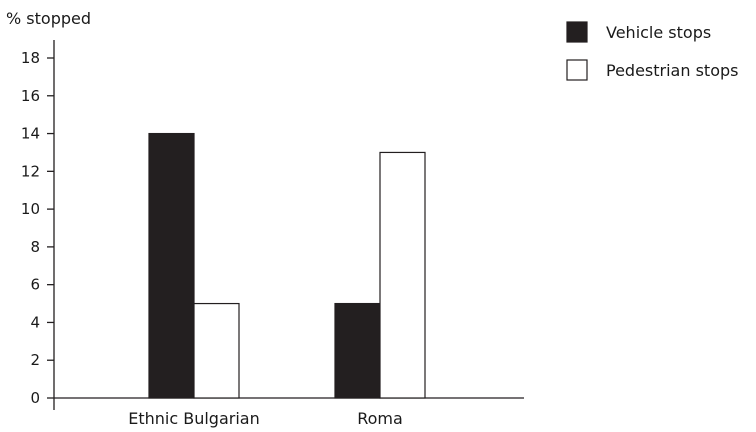 This screenshot has width=756, height=432. Describe the element at coordinates (658, 32) in the screenshot. I see `legend-label-vehicle: Vehicle stops` at that location.